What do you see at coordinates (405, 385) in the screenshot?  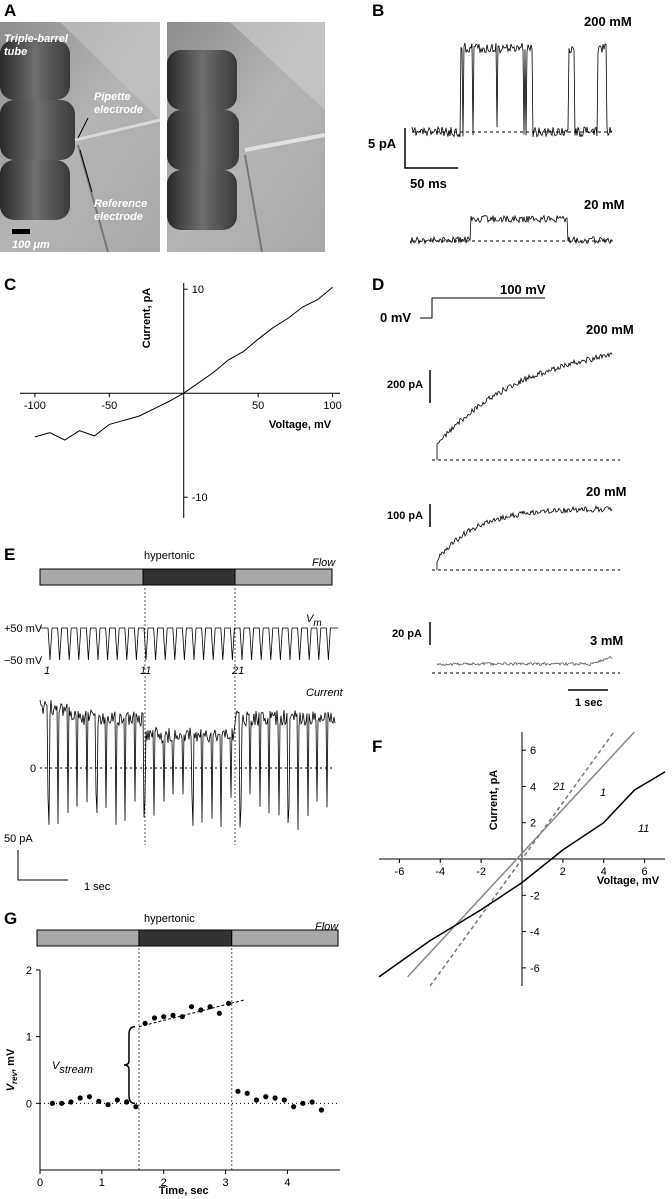 I see `label: 200 pA` at bounding box center [405, 385].